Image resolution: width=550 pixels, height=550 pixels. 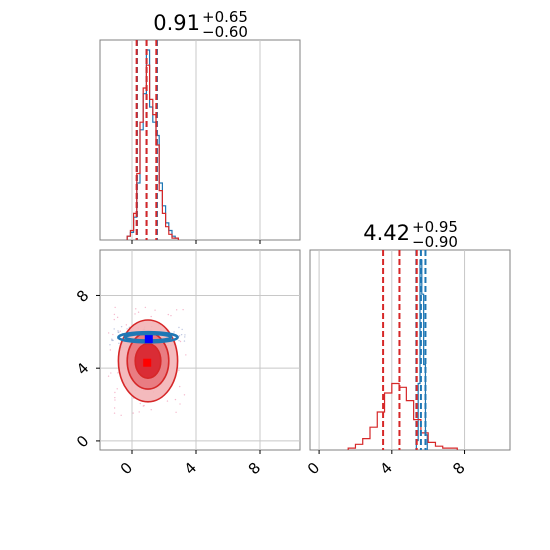 What do you see at coordinates (435, 227) in the screenshot?
I see `parameter-2-title-plus: +0.95` at bounding box center [435, 227].